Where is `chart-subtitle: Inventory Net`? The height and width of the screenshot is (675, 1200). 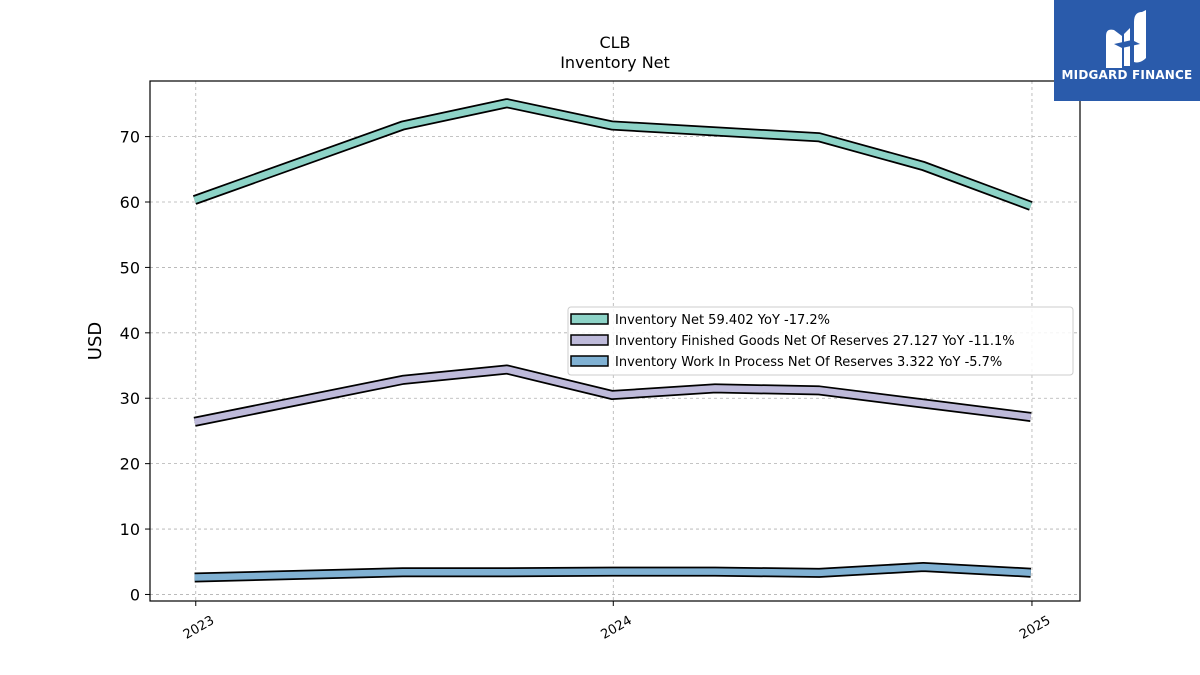 chart-subtitle: Inventory Net is located at coordinates (615, 62).